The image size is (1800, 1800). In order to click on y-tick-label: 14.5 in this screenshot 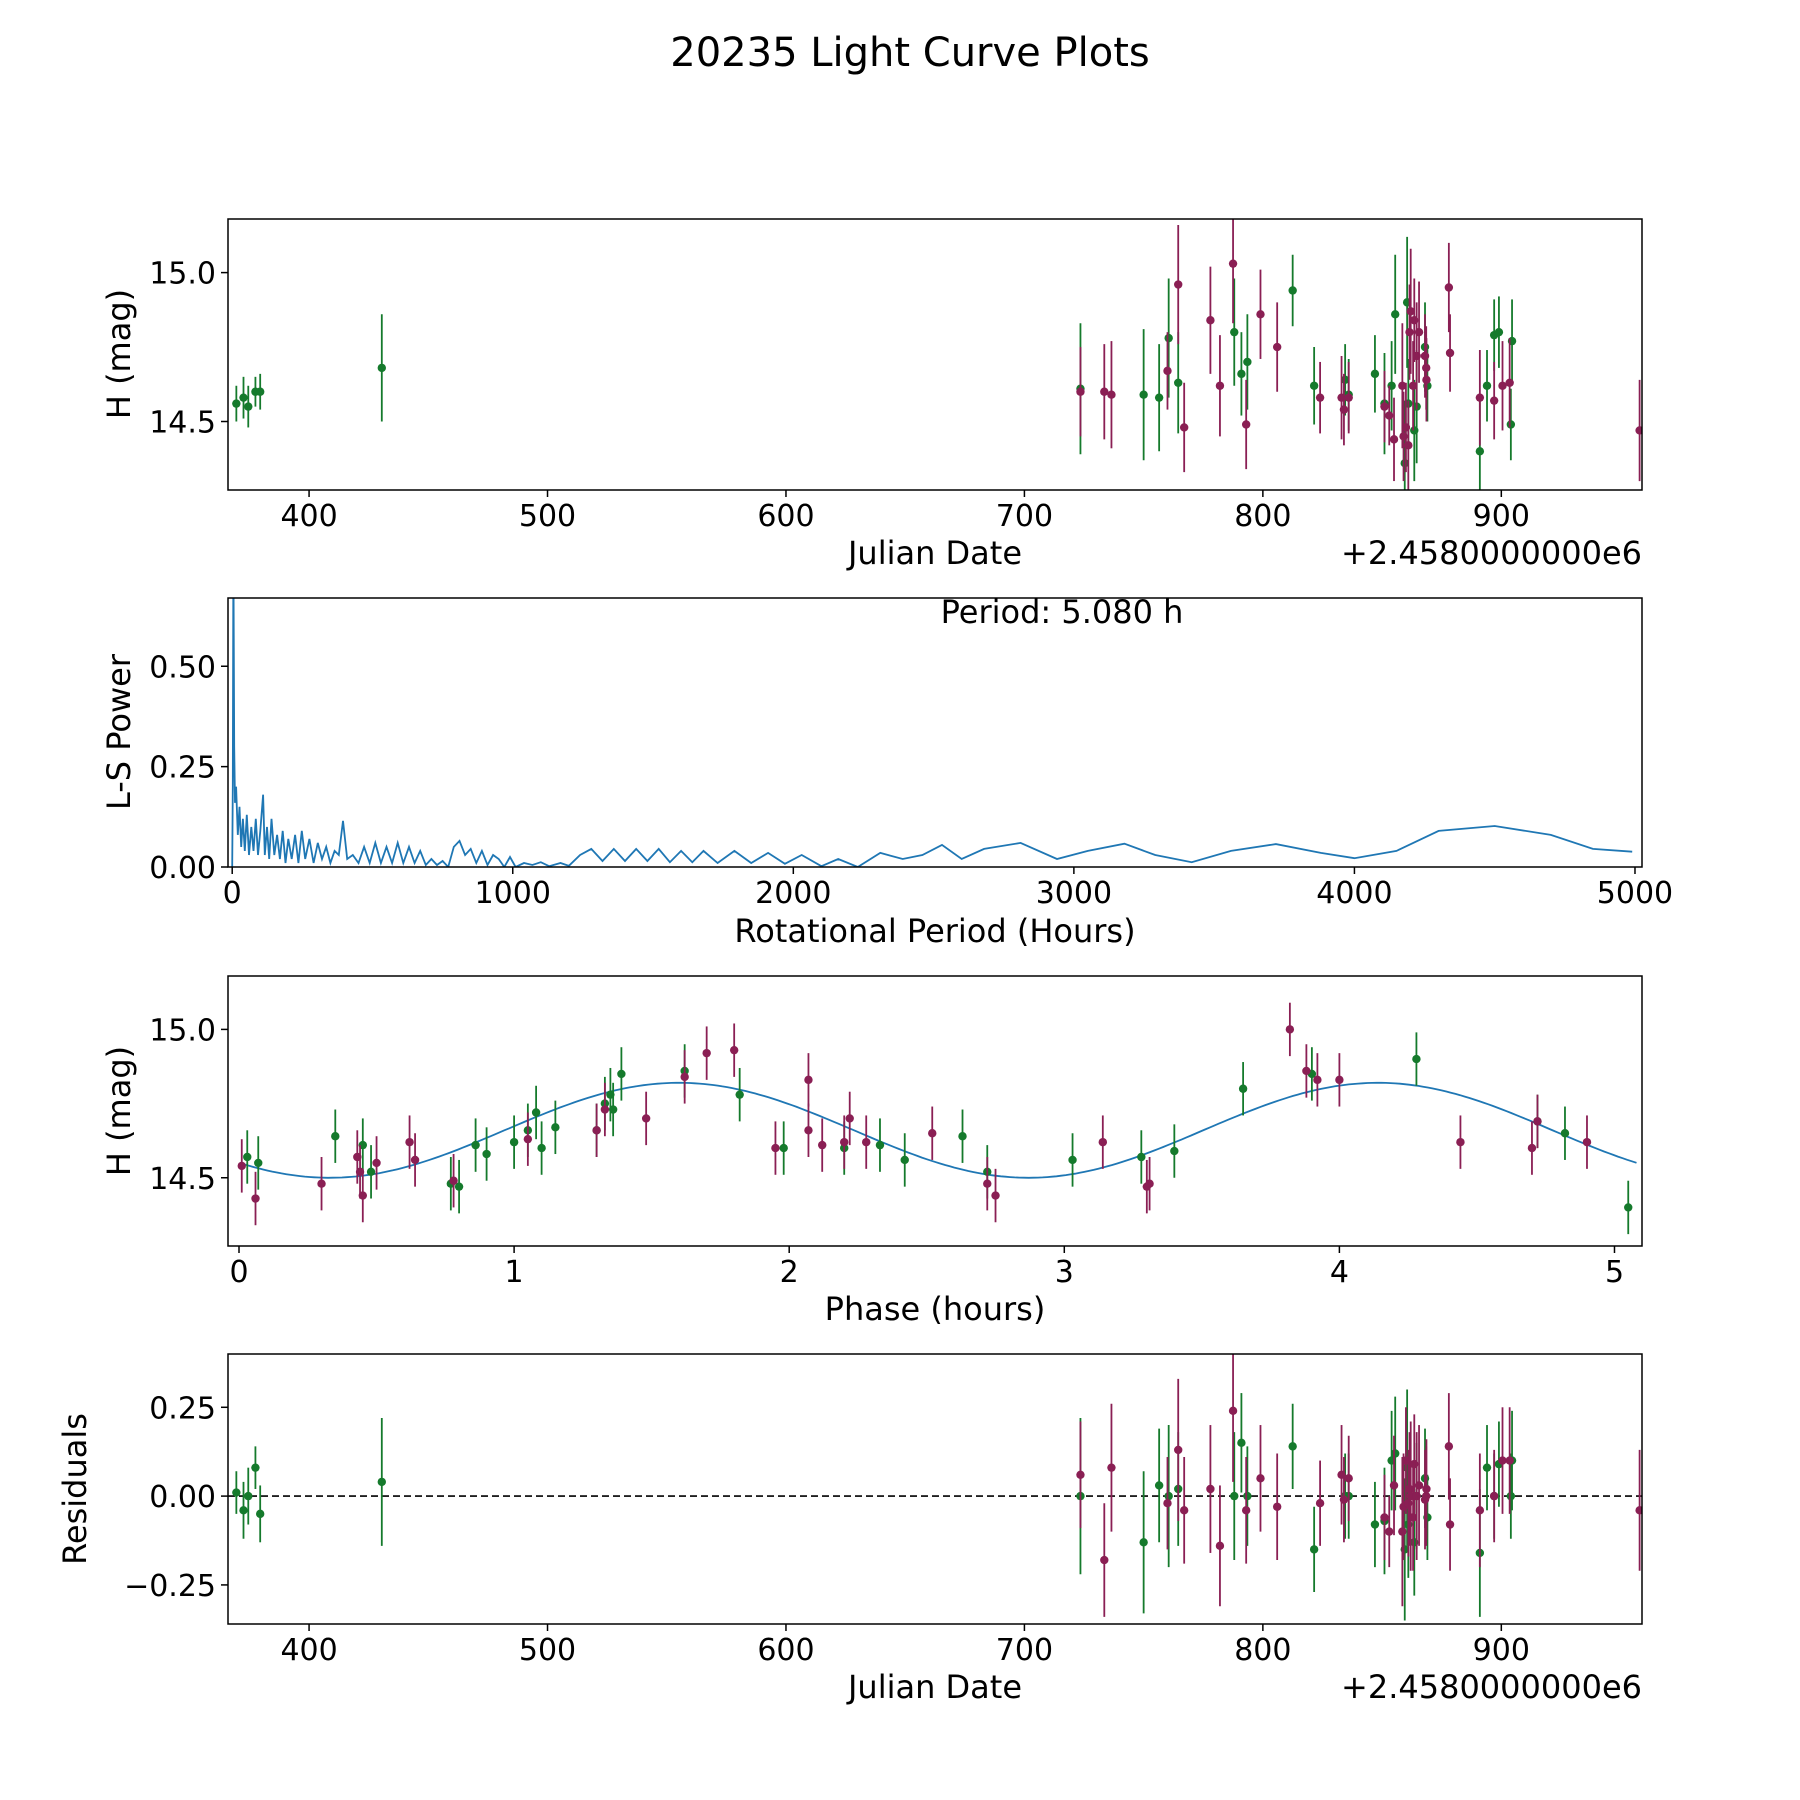, I will do `click(182, 423)`.